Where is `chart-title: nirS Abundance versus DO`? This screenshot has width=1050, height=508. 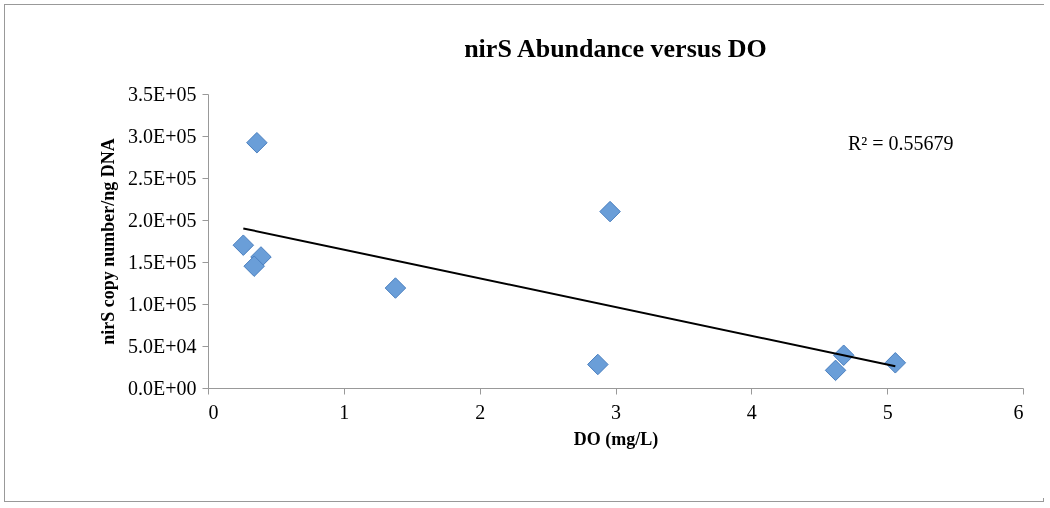
chart-title: nirS Abundance versus DO is located at coordinates (615, 48).